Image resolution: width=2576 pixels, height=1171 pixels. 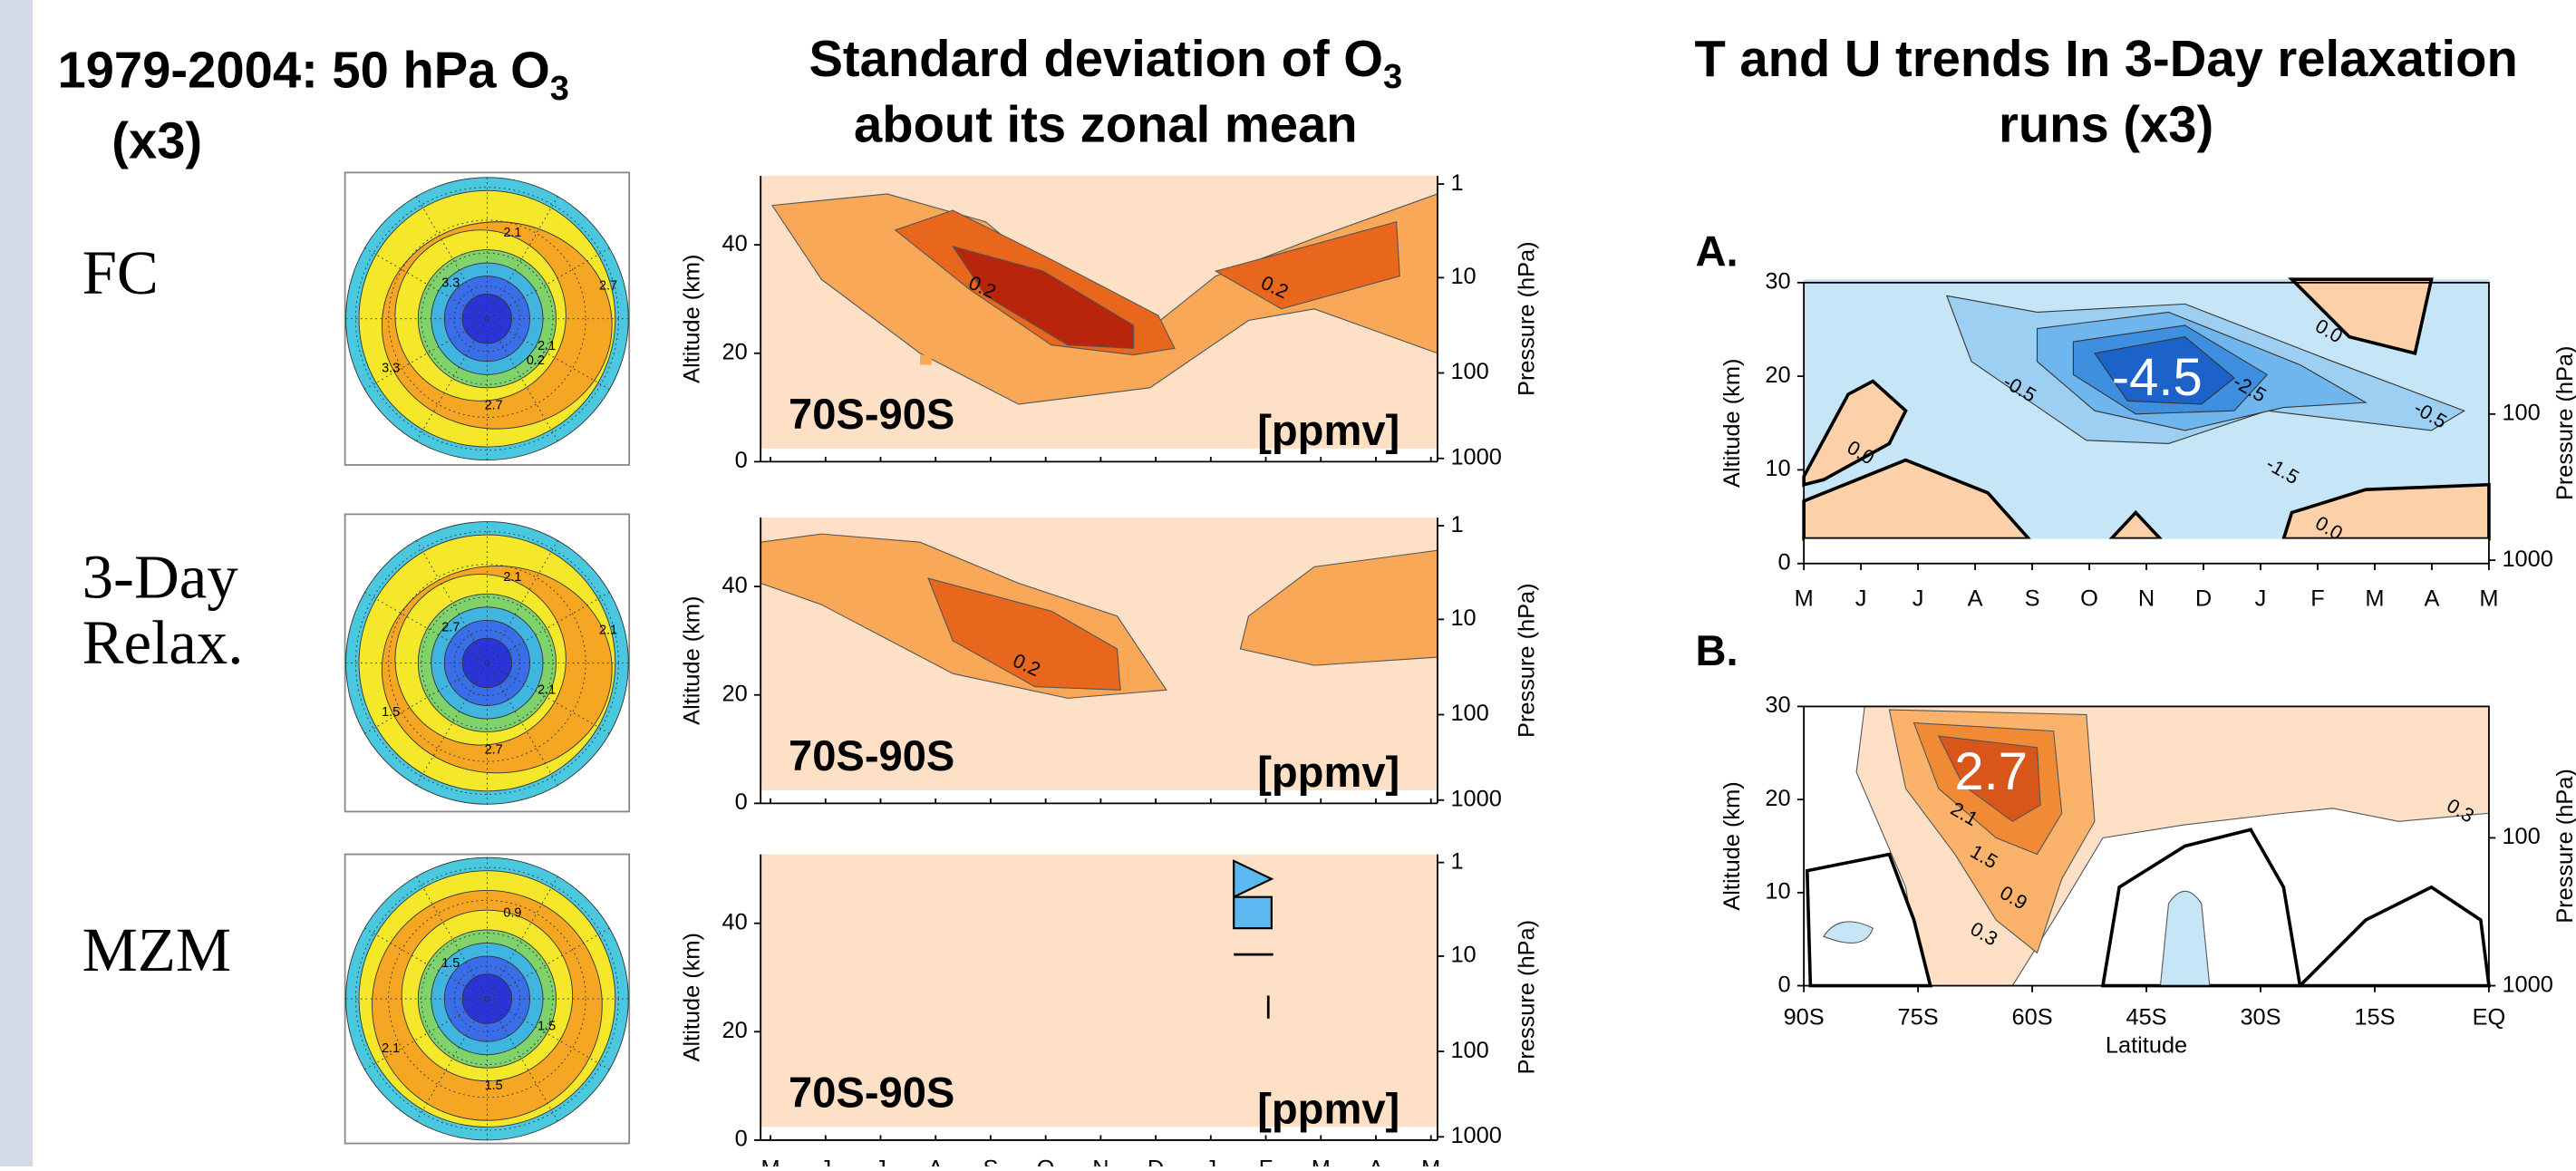 I want to click on title-left: 1979-2004: 50 hPa O, so click(x=303, y=70).